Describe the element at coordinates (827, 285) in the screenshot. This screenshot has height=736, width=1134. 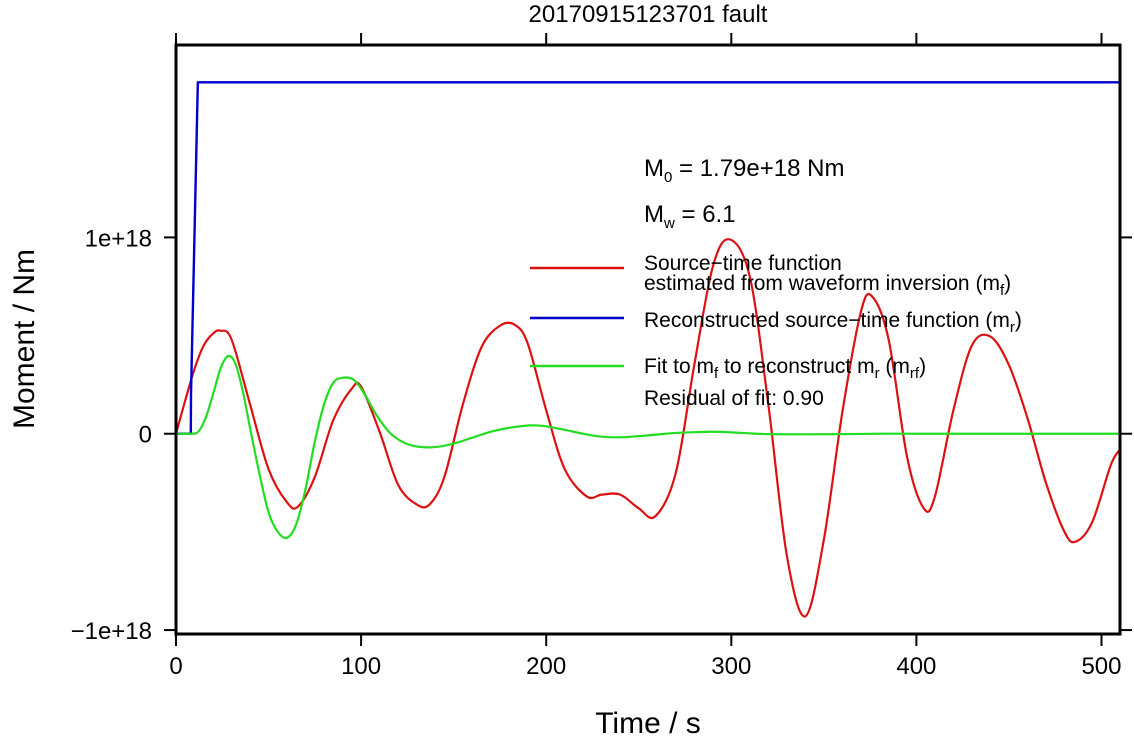
I see `legend-label: estimated from waveform inversion (mf)` at that location.